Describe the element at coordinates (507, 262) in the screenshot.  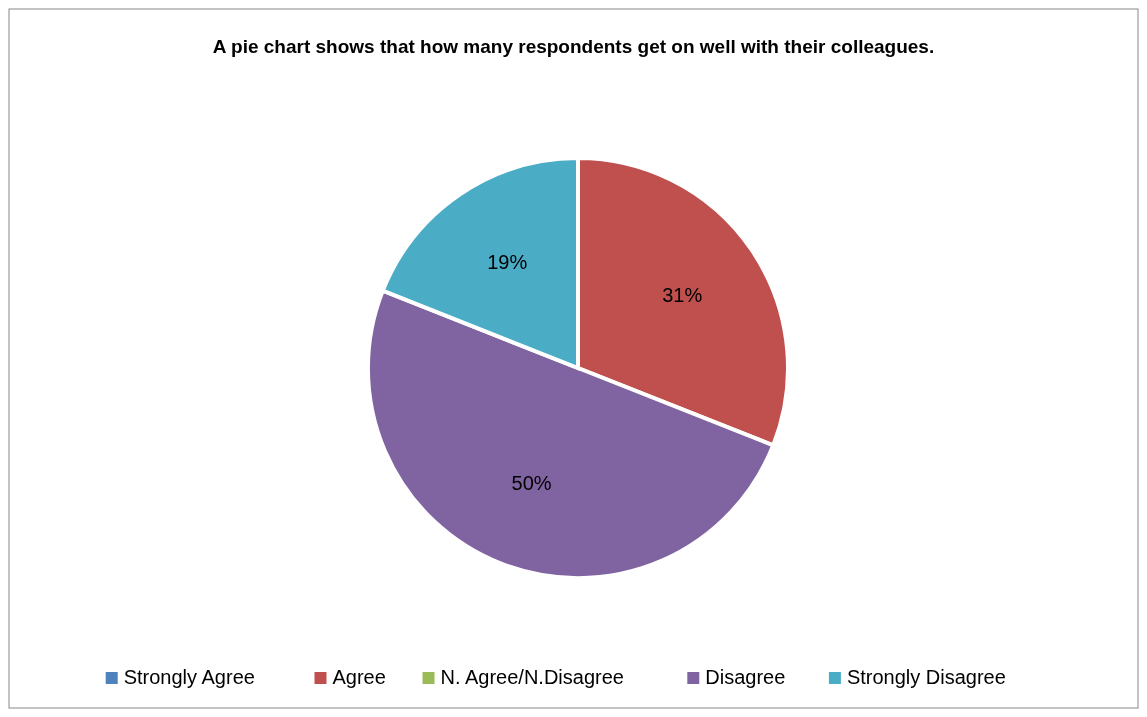
I see `data-label: 19%` at that location.